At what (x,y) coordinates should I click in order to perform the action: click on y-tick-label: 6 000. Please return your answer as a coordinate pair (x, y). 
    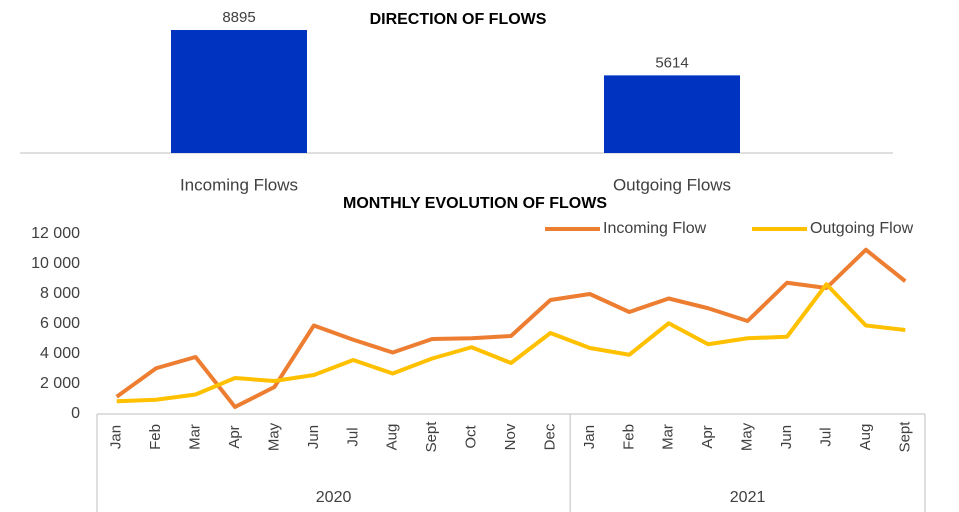
    Looking at the image, I should click on (60, 323).